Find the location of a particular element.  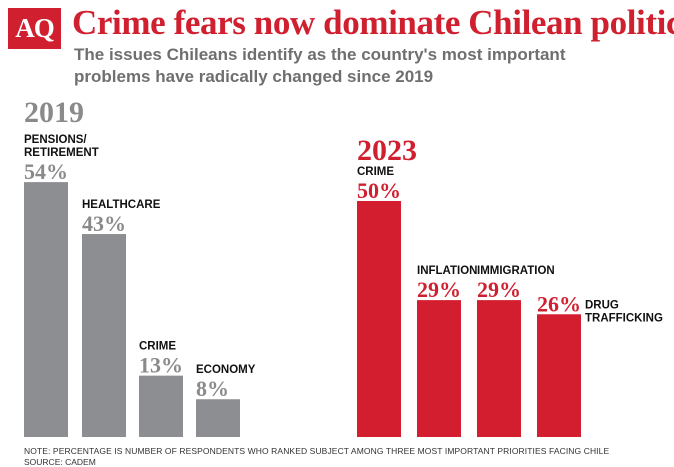

bar-2019-crime is located at coordinates (161, 406).